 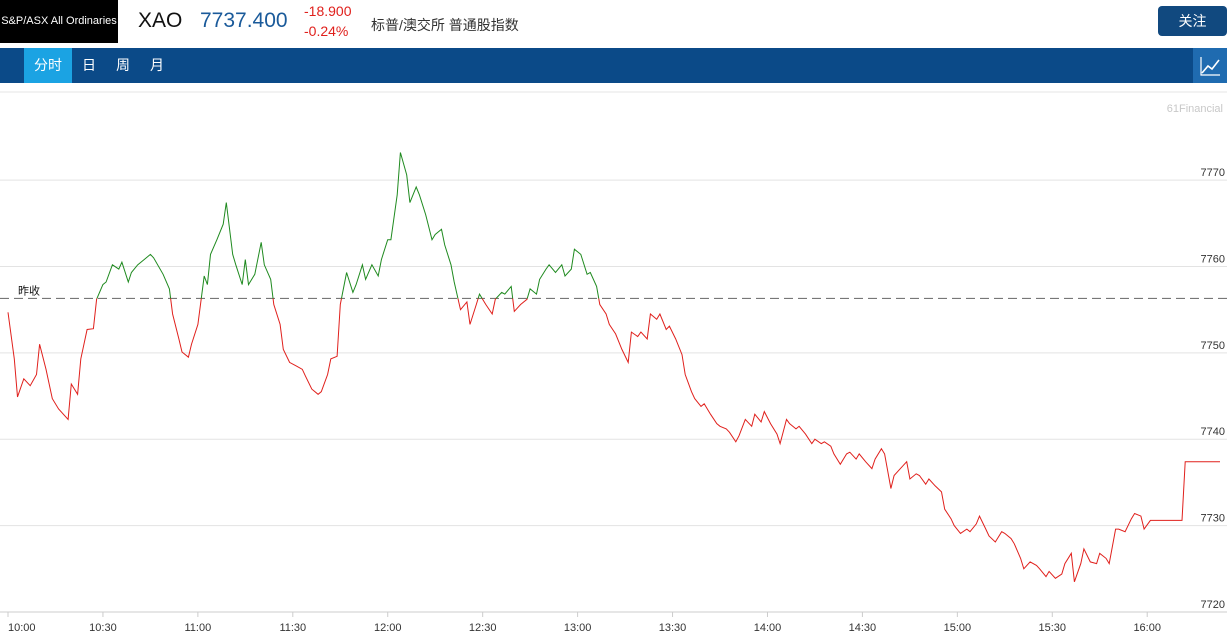 What do you see at coordinates (388, 628) in the screenshot?
I see `x-tick-label: 12:00` at bounding box center [388, 628].